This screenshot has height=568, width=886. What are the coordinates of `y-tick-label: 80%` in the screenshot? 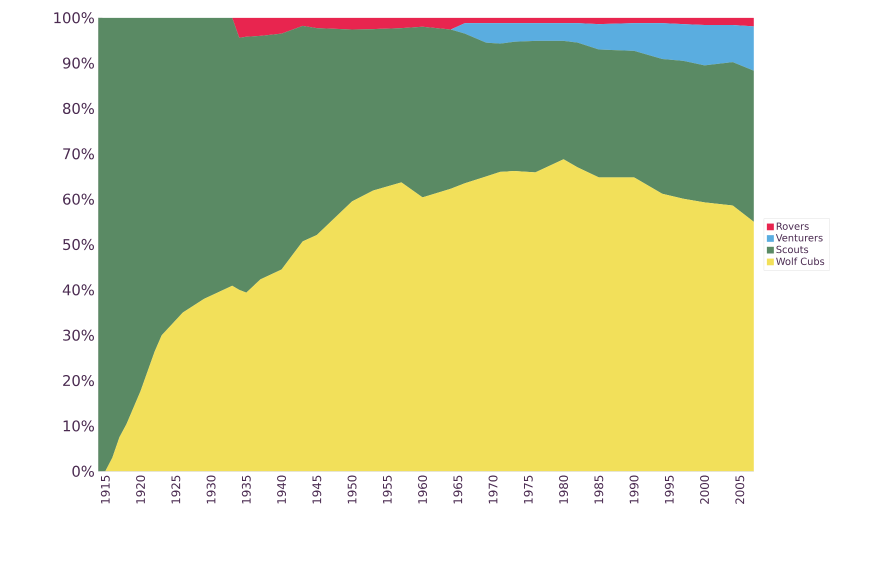 It's located at (78, 108).